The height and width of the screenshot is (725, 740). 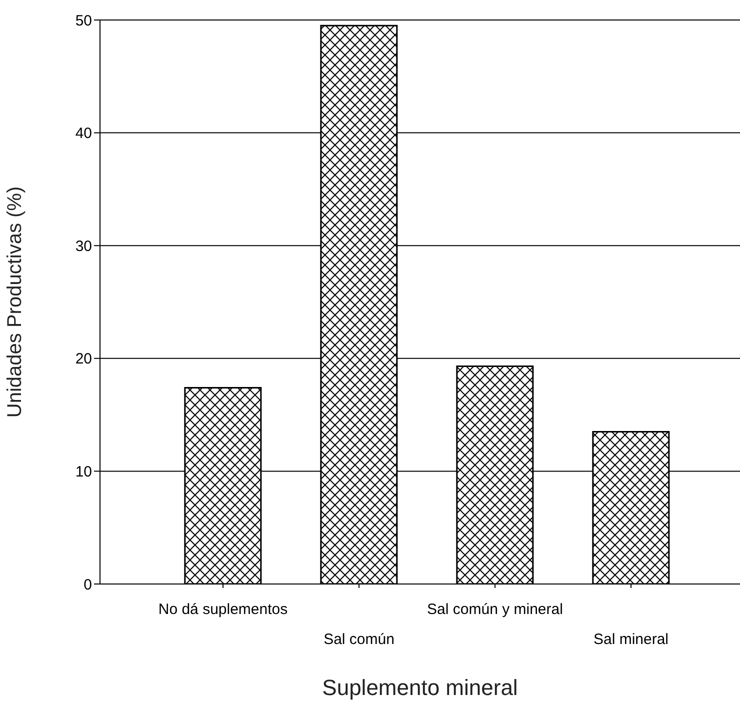 I want to click on x-axis-title: Suplemento mineral, so click(x=420, y=687).